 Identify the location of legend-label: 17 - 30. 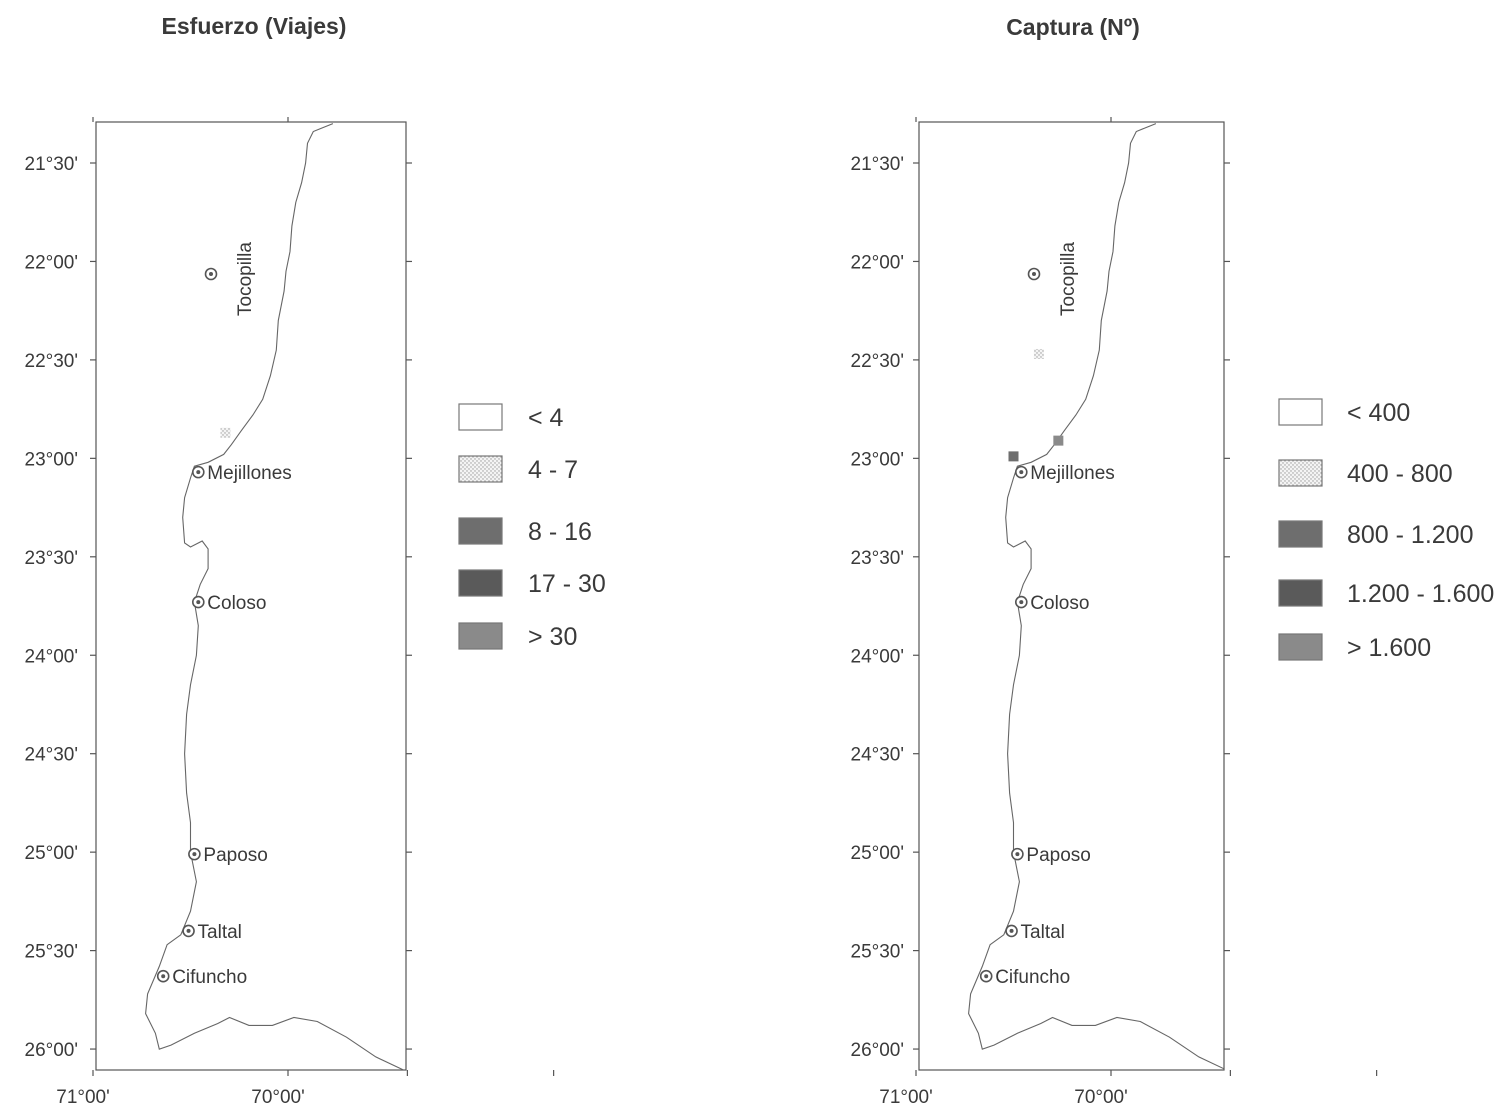
(567, 584).